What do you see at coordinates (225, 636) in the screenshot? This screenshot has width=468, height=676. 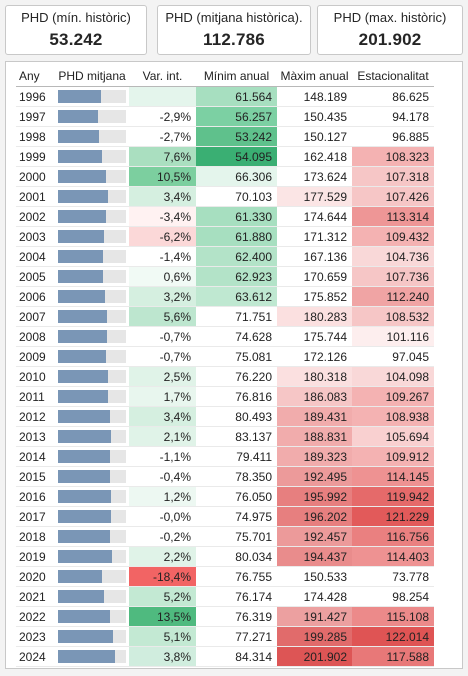 I see `table-row: 2023 5,1% 77.271 199.285 122.014` at bounding box center [225, 636].